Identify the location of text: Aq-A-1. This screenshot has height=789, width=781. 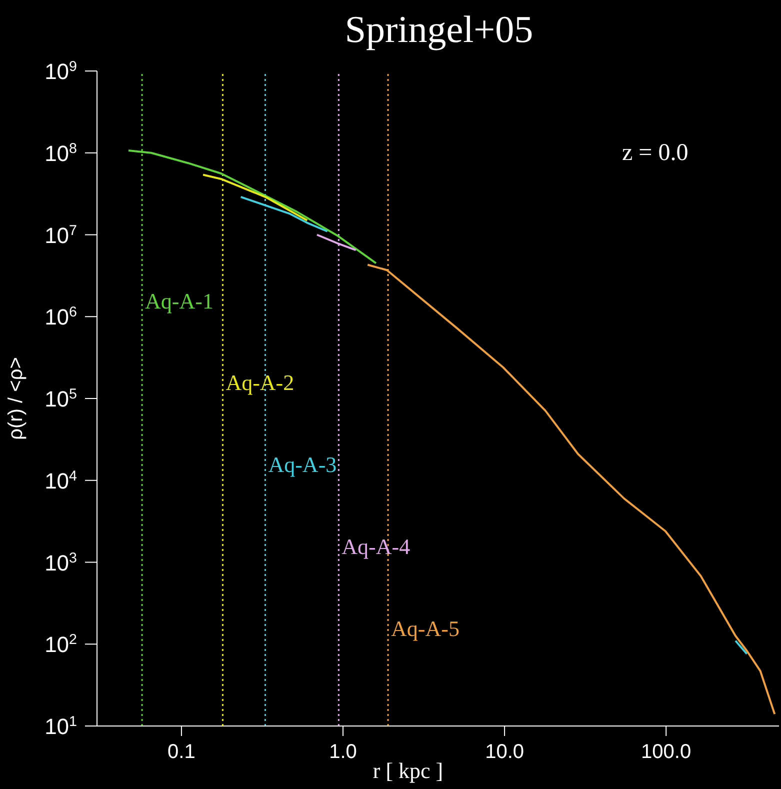
(179, 301).